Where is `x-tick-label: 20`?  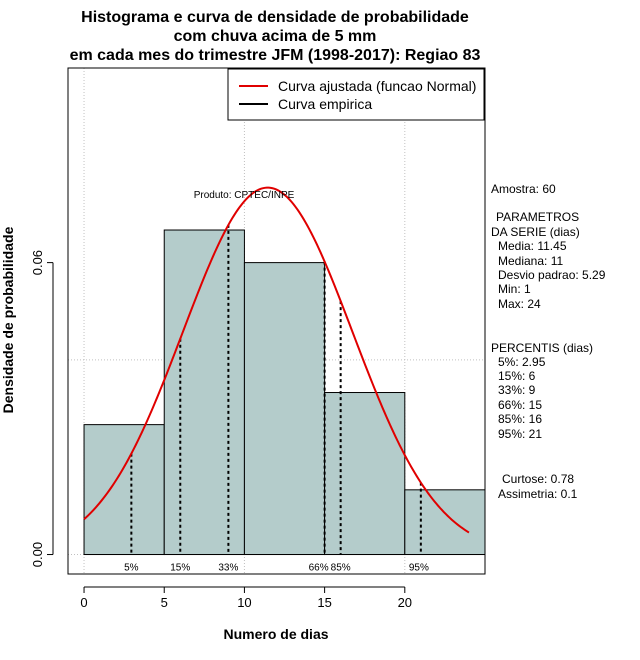
x-tick-label: 20 is located at coordinates (405, 602).